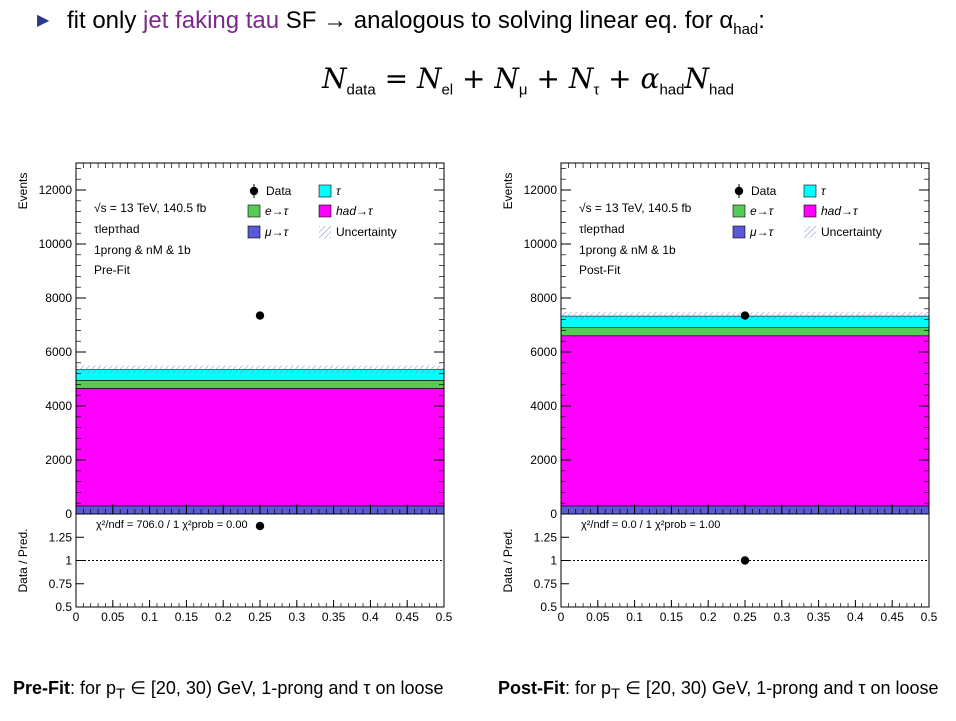  Describe the element at coordinates (531, 688) in the screenshot. I see `caption-post-fit-bold: Post-Fit` at that location.